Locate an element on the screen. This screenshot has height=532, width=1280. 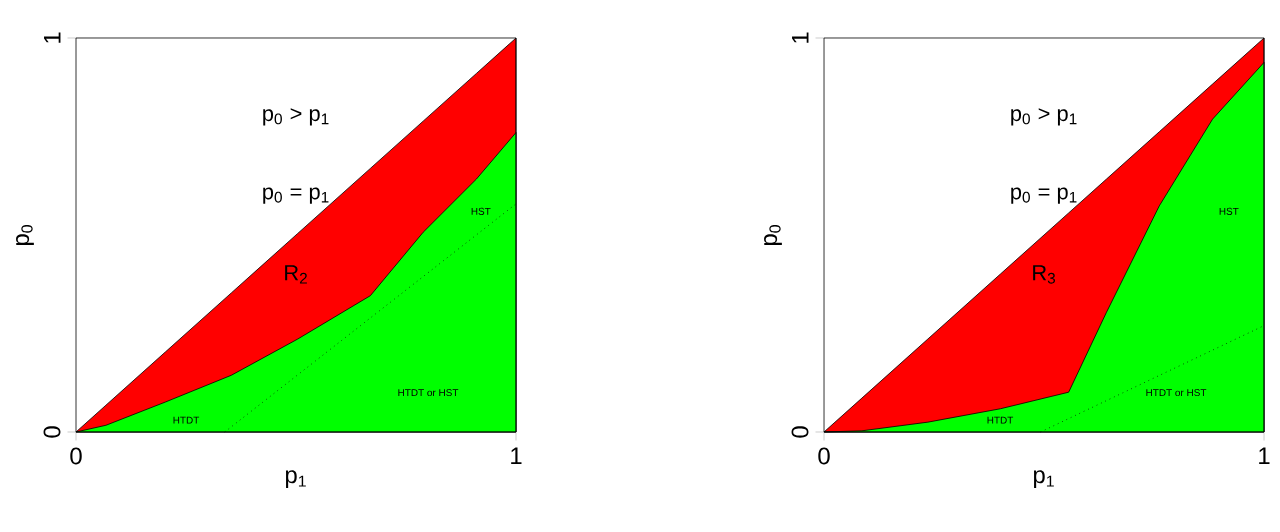
annotation: R$_{2}$ is located at coordinates (296, 274).